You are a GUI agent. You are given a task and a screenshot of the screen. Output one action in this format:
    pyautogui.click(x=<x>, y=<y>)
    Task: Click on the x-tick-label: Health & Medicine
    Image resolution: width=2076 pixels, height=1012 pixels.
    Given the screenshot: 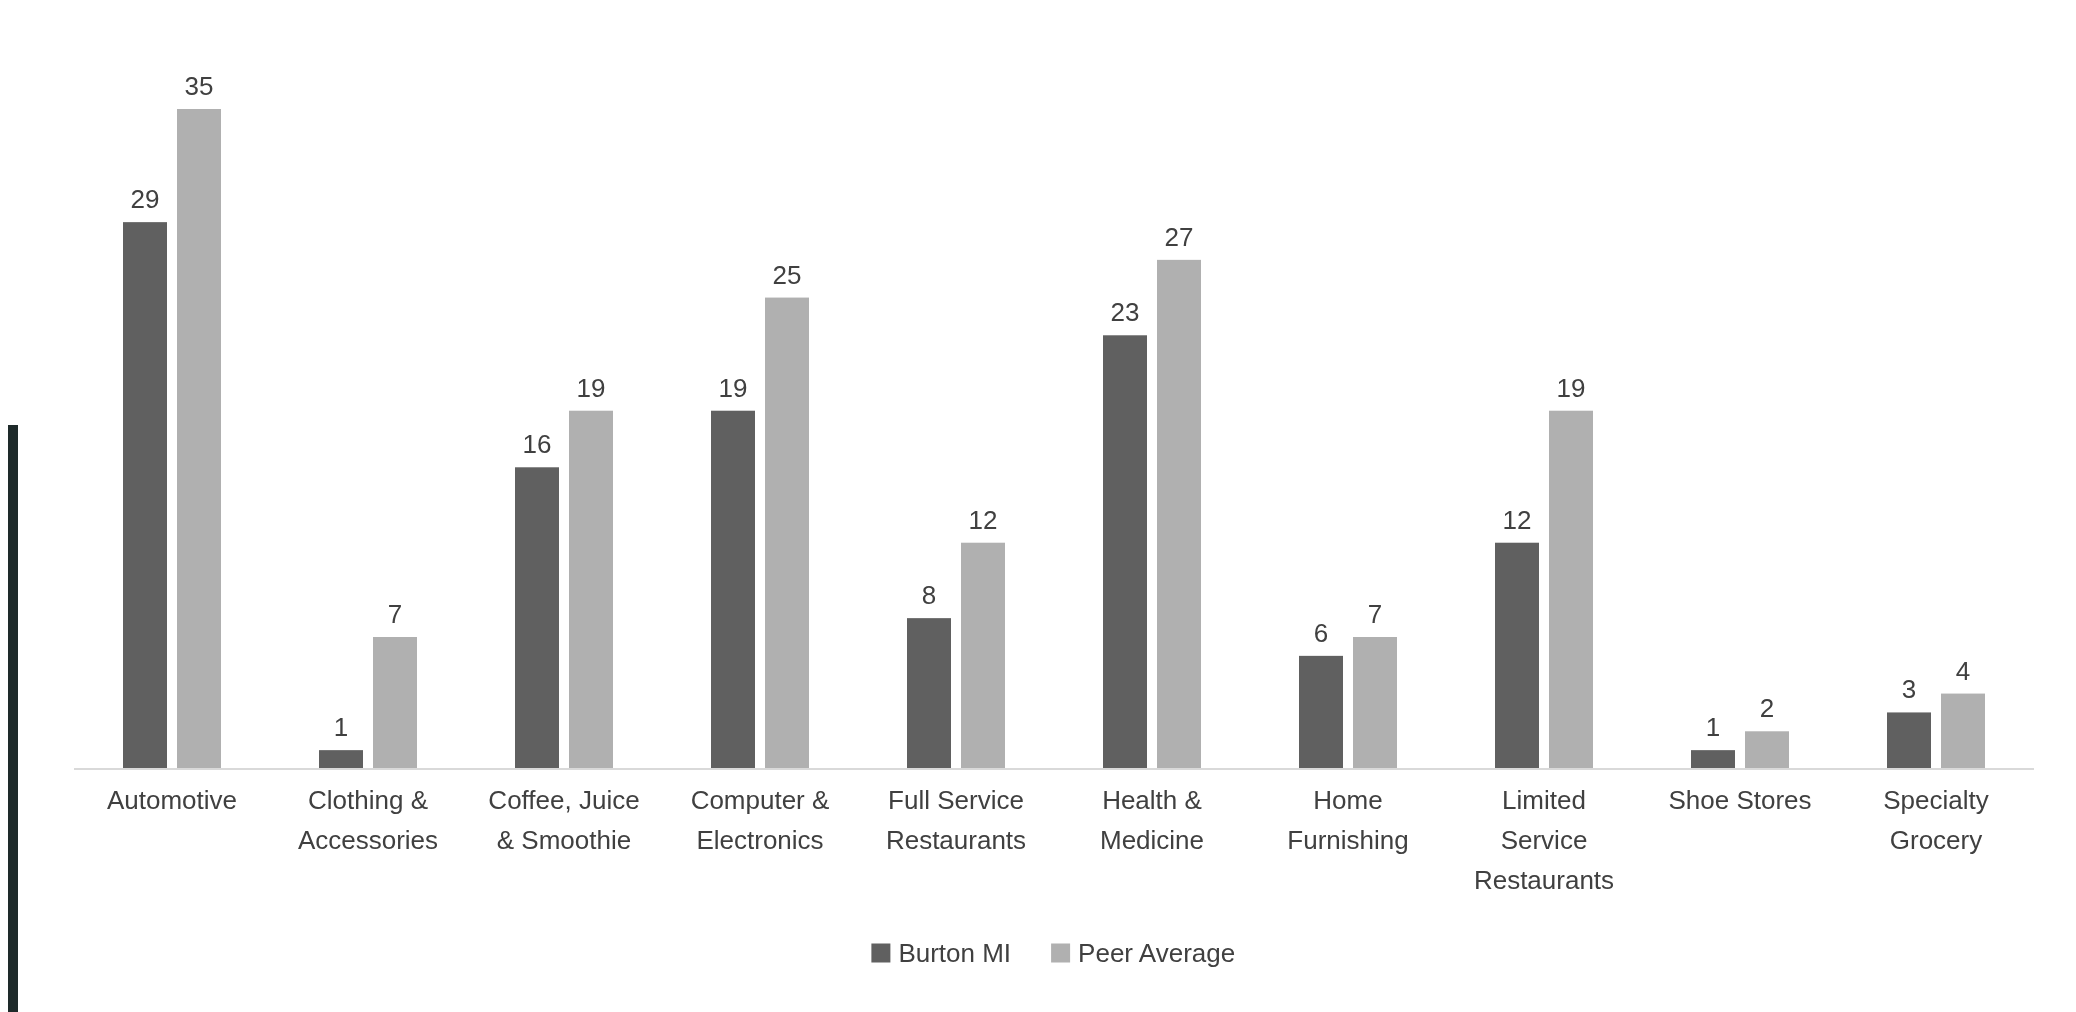 What is the action you would take?
    pyautogui.click(x=1152, y=820)
    